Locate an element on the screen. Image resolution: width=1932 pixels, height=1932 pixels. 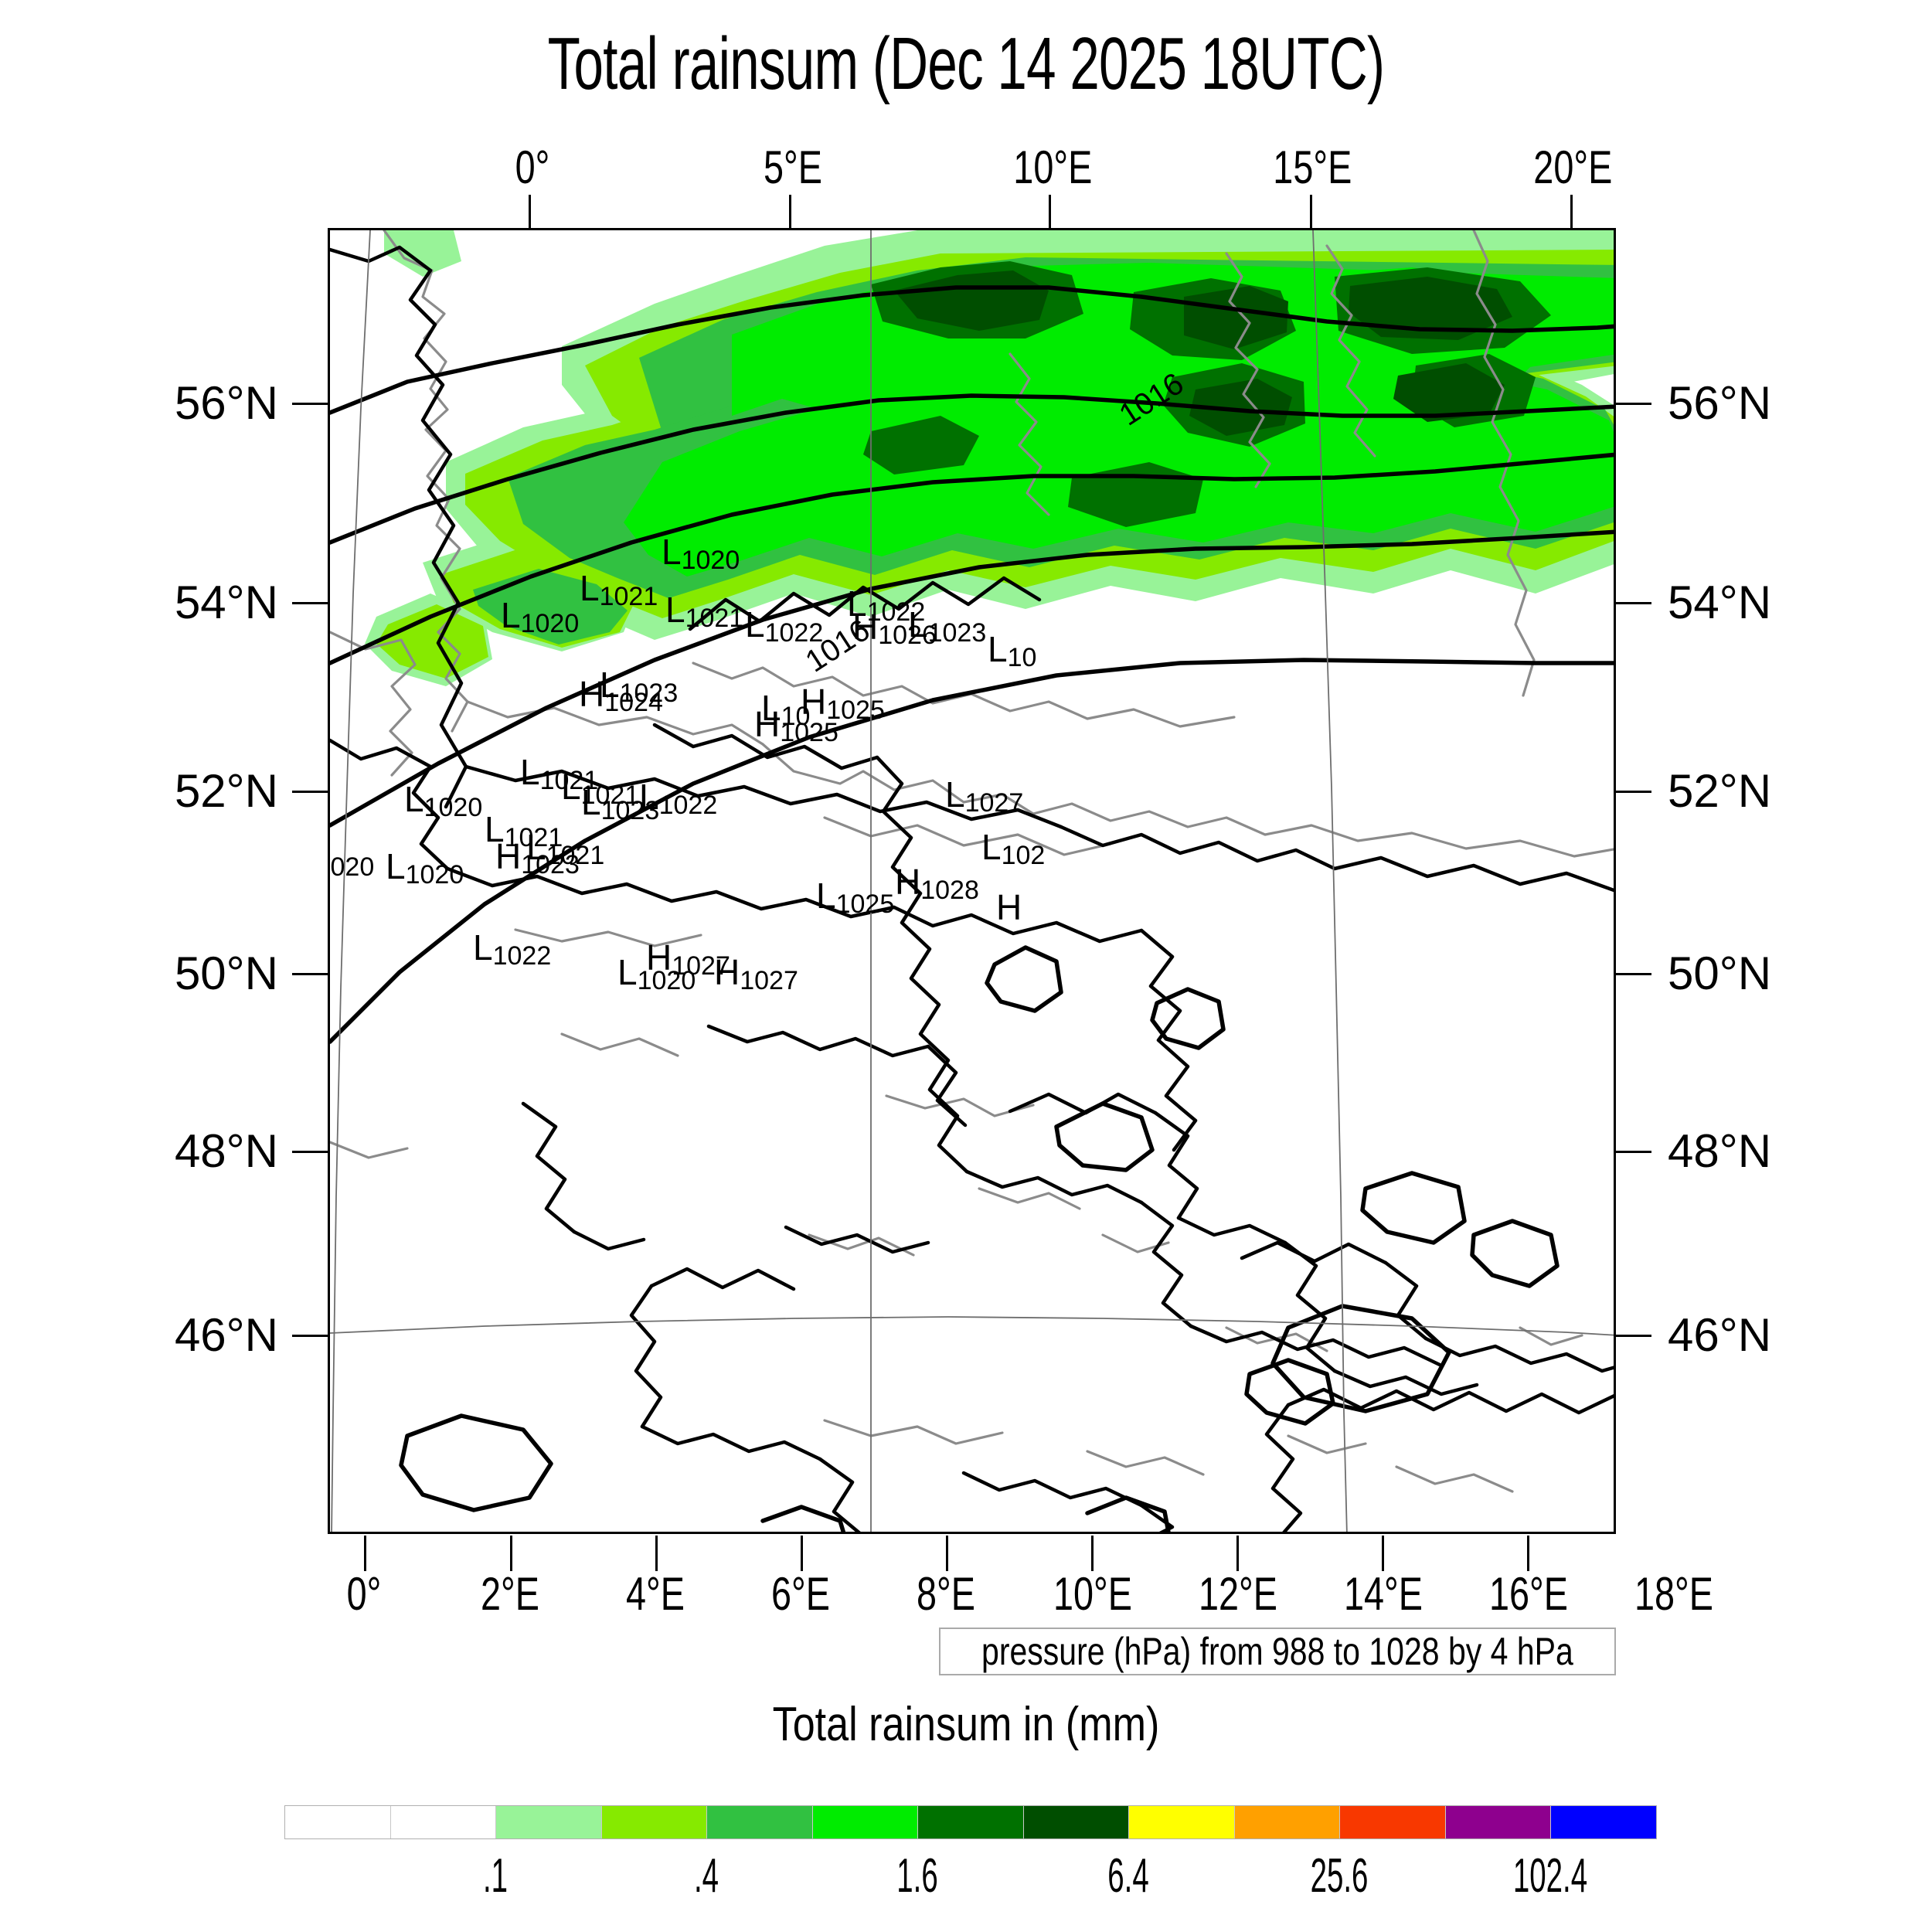
pressure-center-l-4: L1022 is located at coordinates (784, 626).